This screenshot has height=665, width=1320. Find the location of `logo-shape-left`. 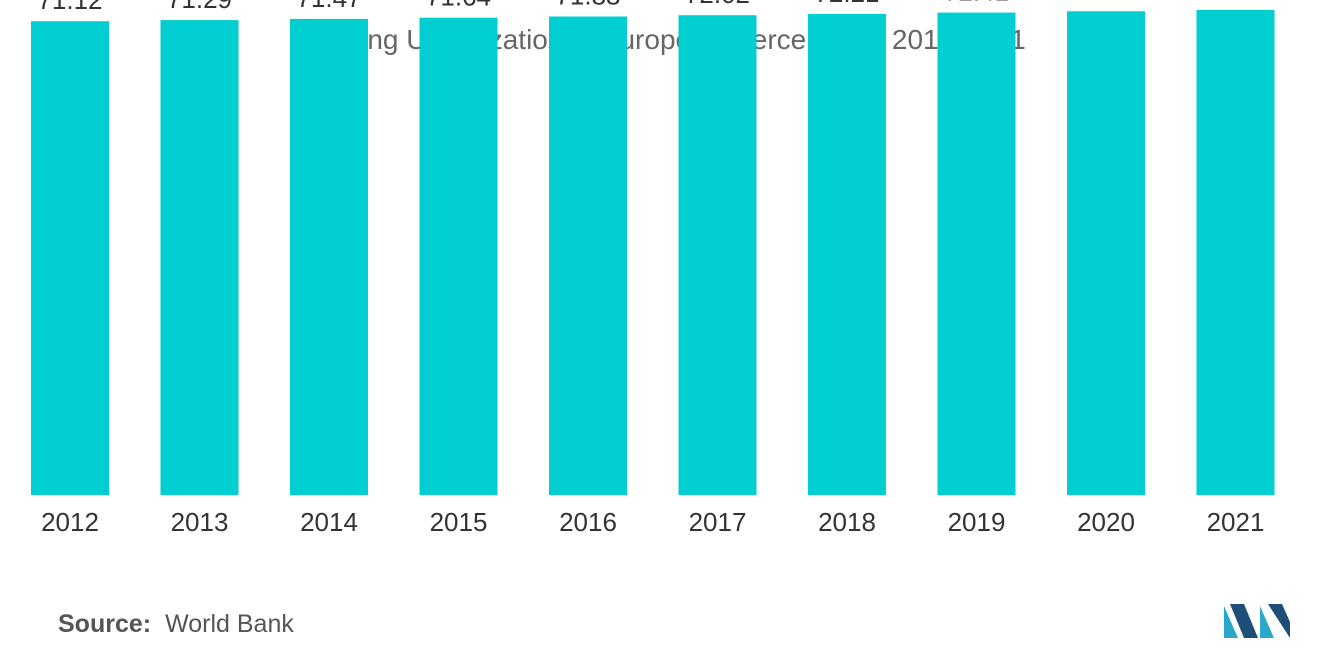

logo-shape-left is located at coordinates (1231, 622).